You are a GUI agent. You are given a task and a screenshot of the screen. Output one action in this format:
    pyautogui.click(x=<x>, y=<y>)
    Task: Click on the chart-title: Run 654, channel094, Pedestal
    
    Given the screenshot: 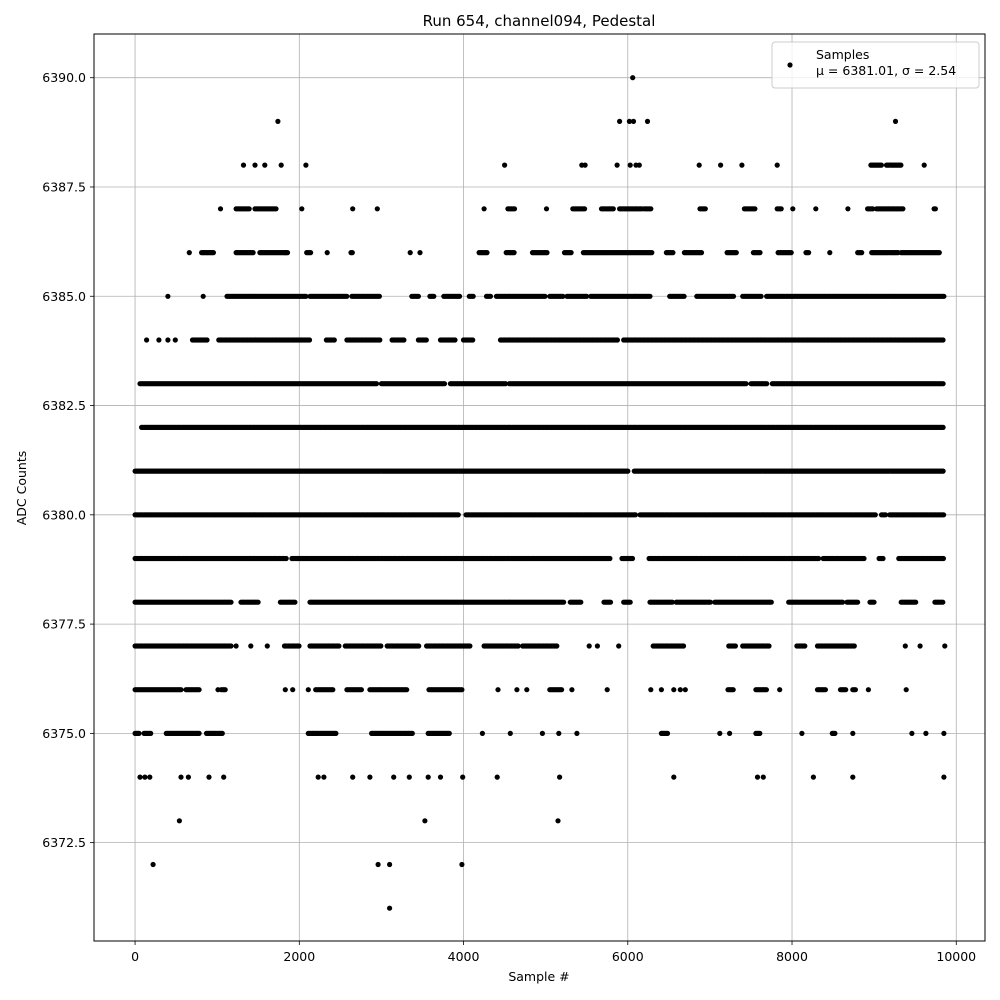 What is the action you would take?
    pyautogui.click(x=539, y=21)
    